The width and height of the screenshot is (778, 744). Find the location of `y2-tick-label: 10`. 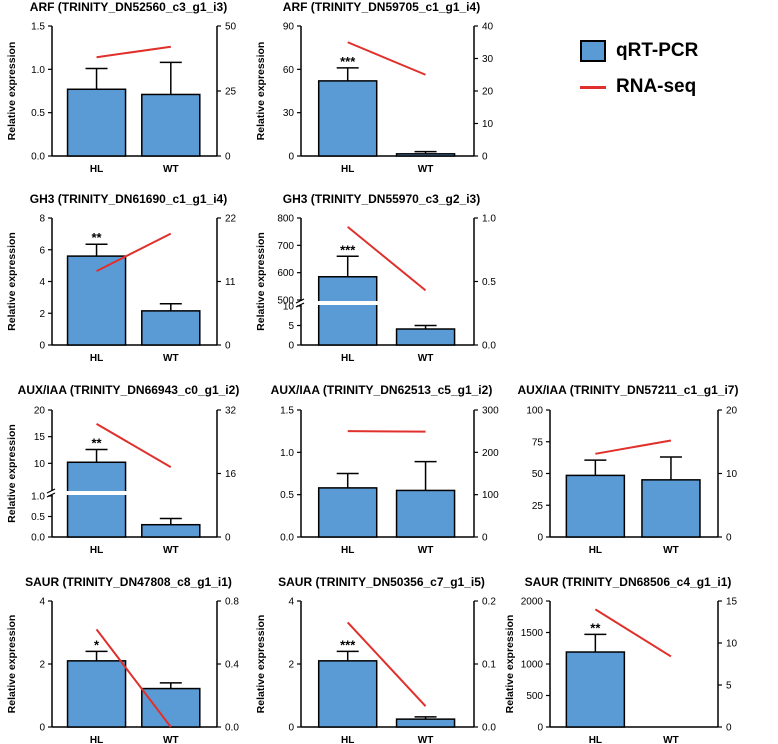

y2-tick-label: 10 is located at coordinates (732, 474).